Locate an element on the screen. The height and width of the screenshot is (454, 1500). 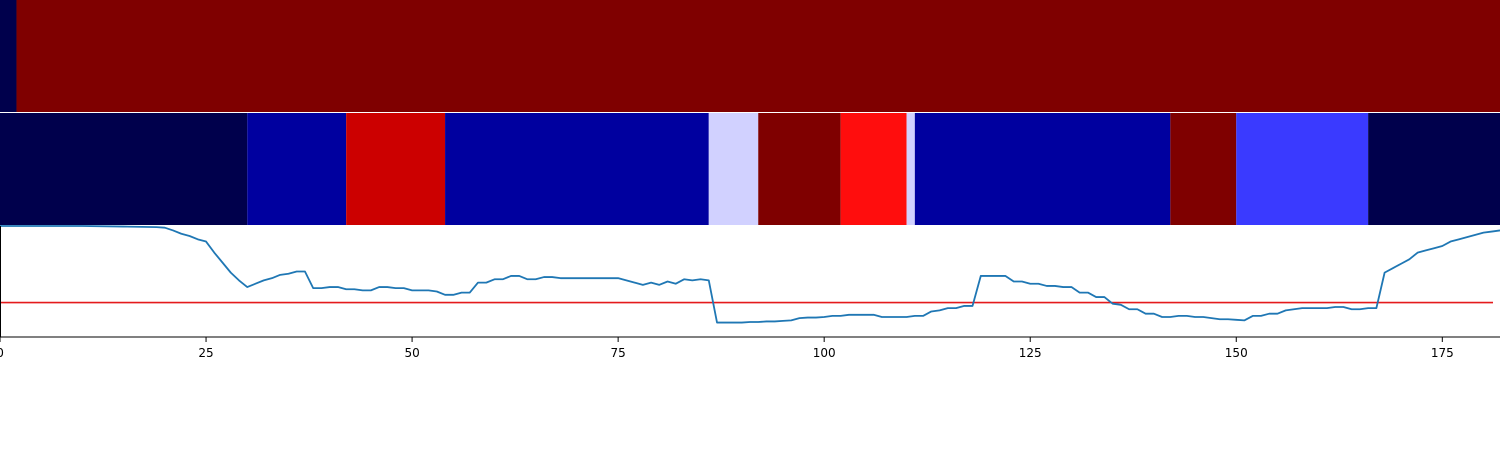
x-tick-label-100: 100 is located at coordinates (824, 353).